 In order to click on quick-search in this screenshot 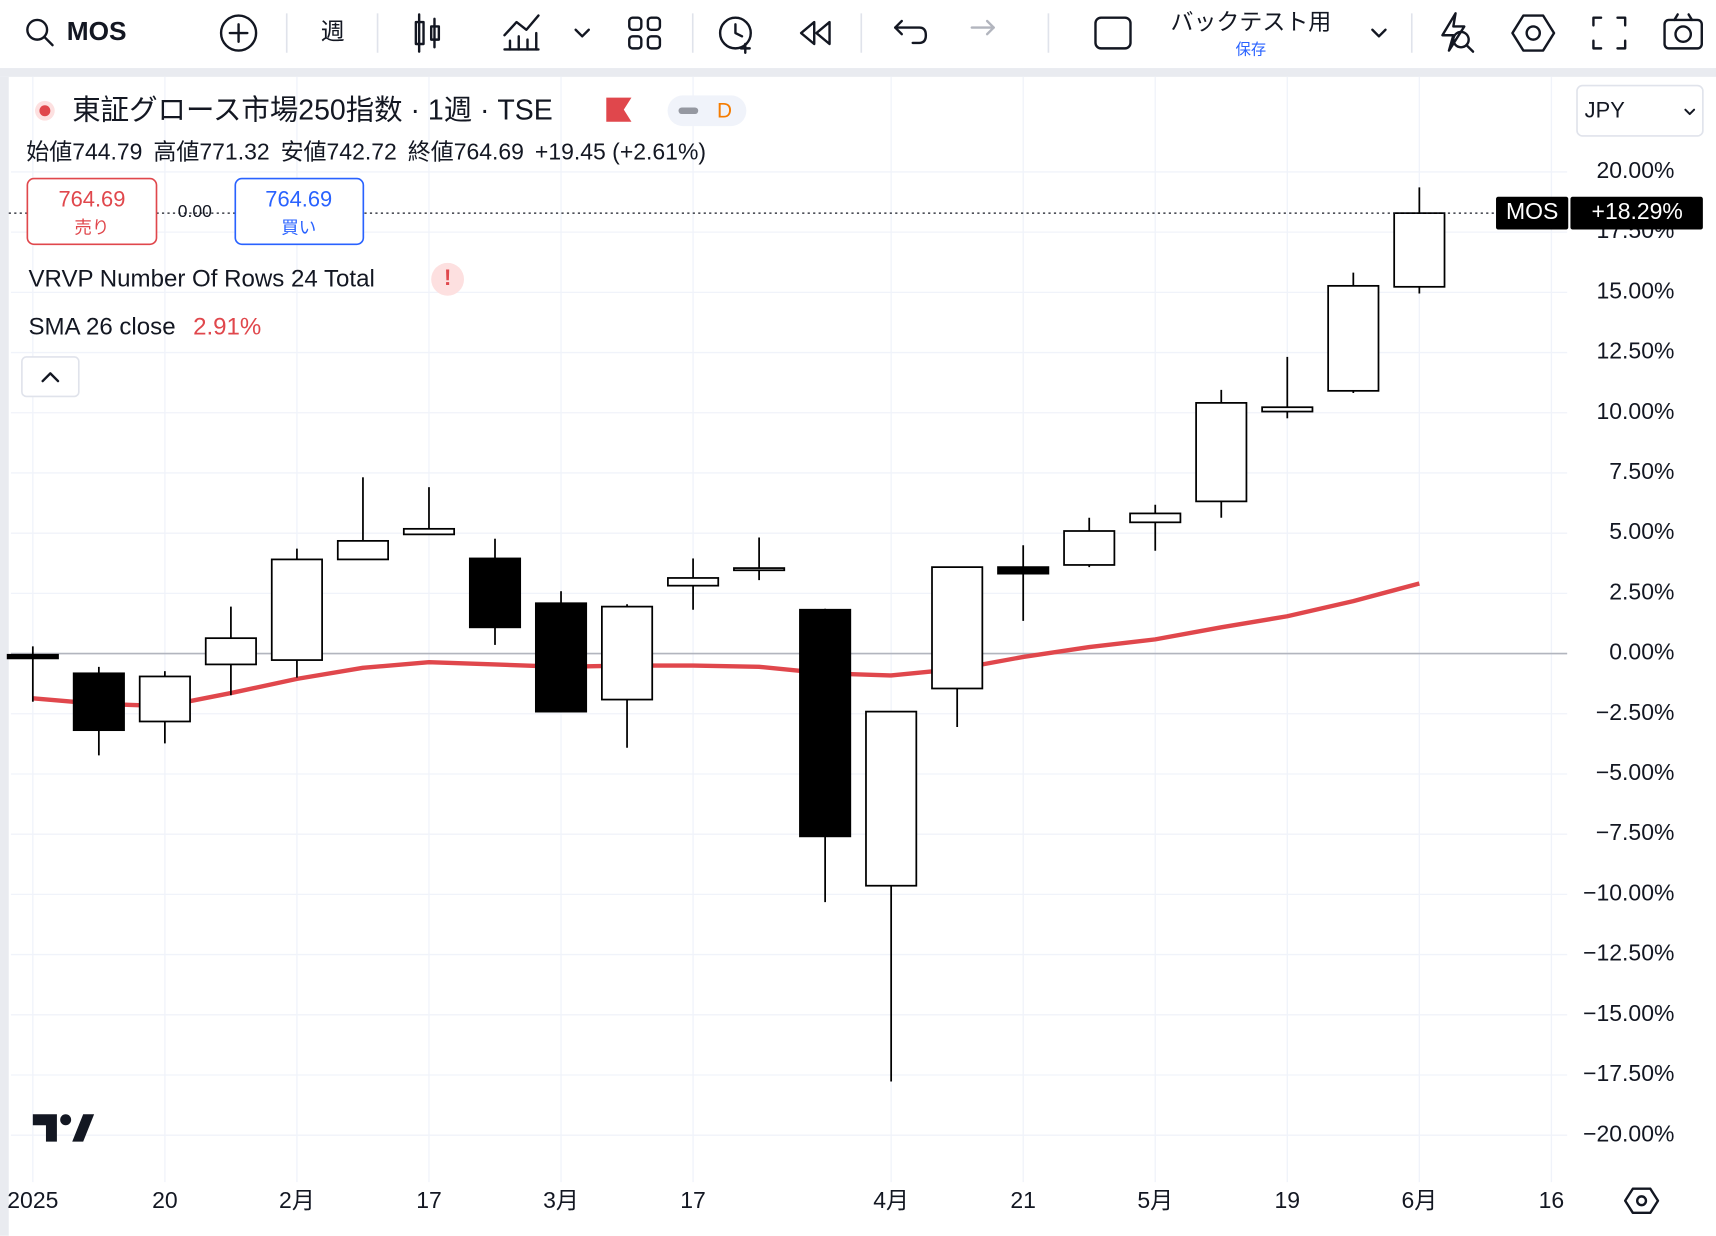, I will do `click(1458, 32)`.